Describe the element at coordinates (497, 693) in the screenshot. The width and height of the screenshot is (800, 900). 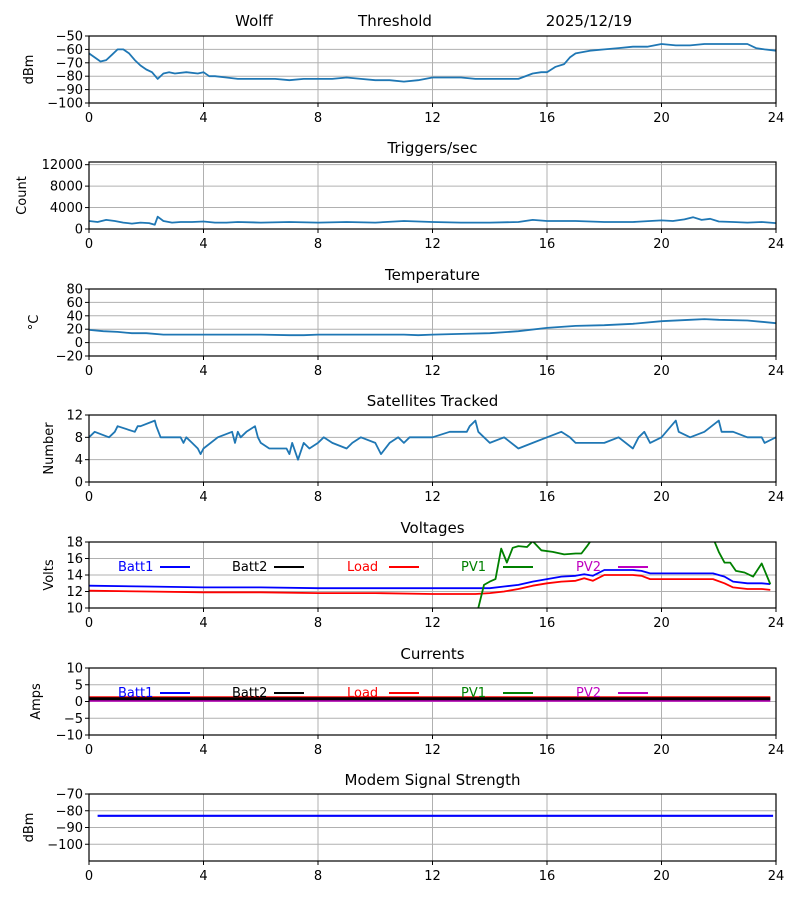
I see `legend-entry-pv1: PV1` at that location.